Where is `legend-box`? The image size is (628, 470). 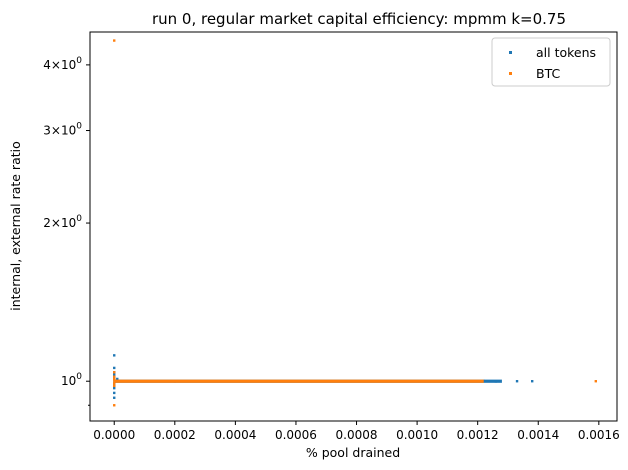 legend-box is located at coordinates (551, 62).